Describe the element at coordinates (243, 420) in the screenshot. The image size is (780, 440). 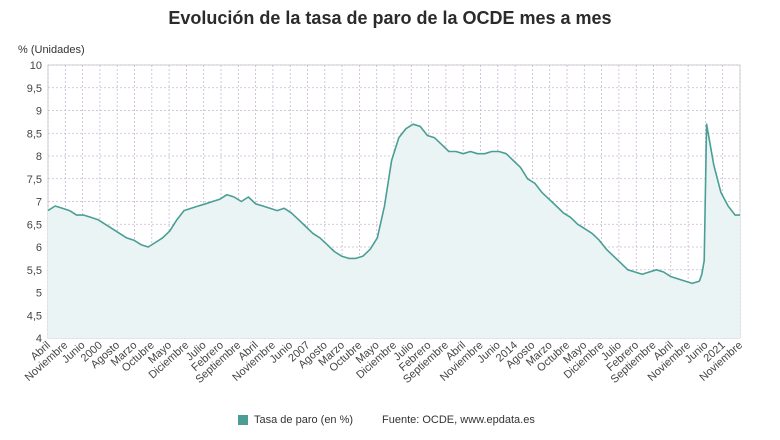
I see `legend-swatch` at that location.